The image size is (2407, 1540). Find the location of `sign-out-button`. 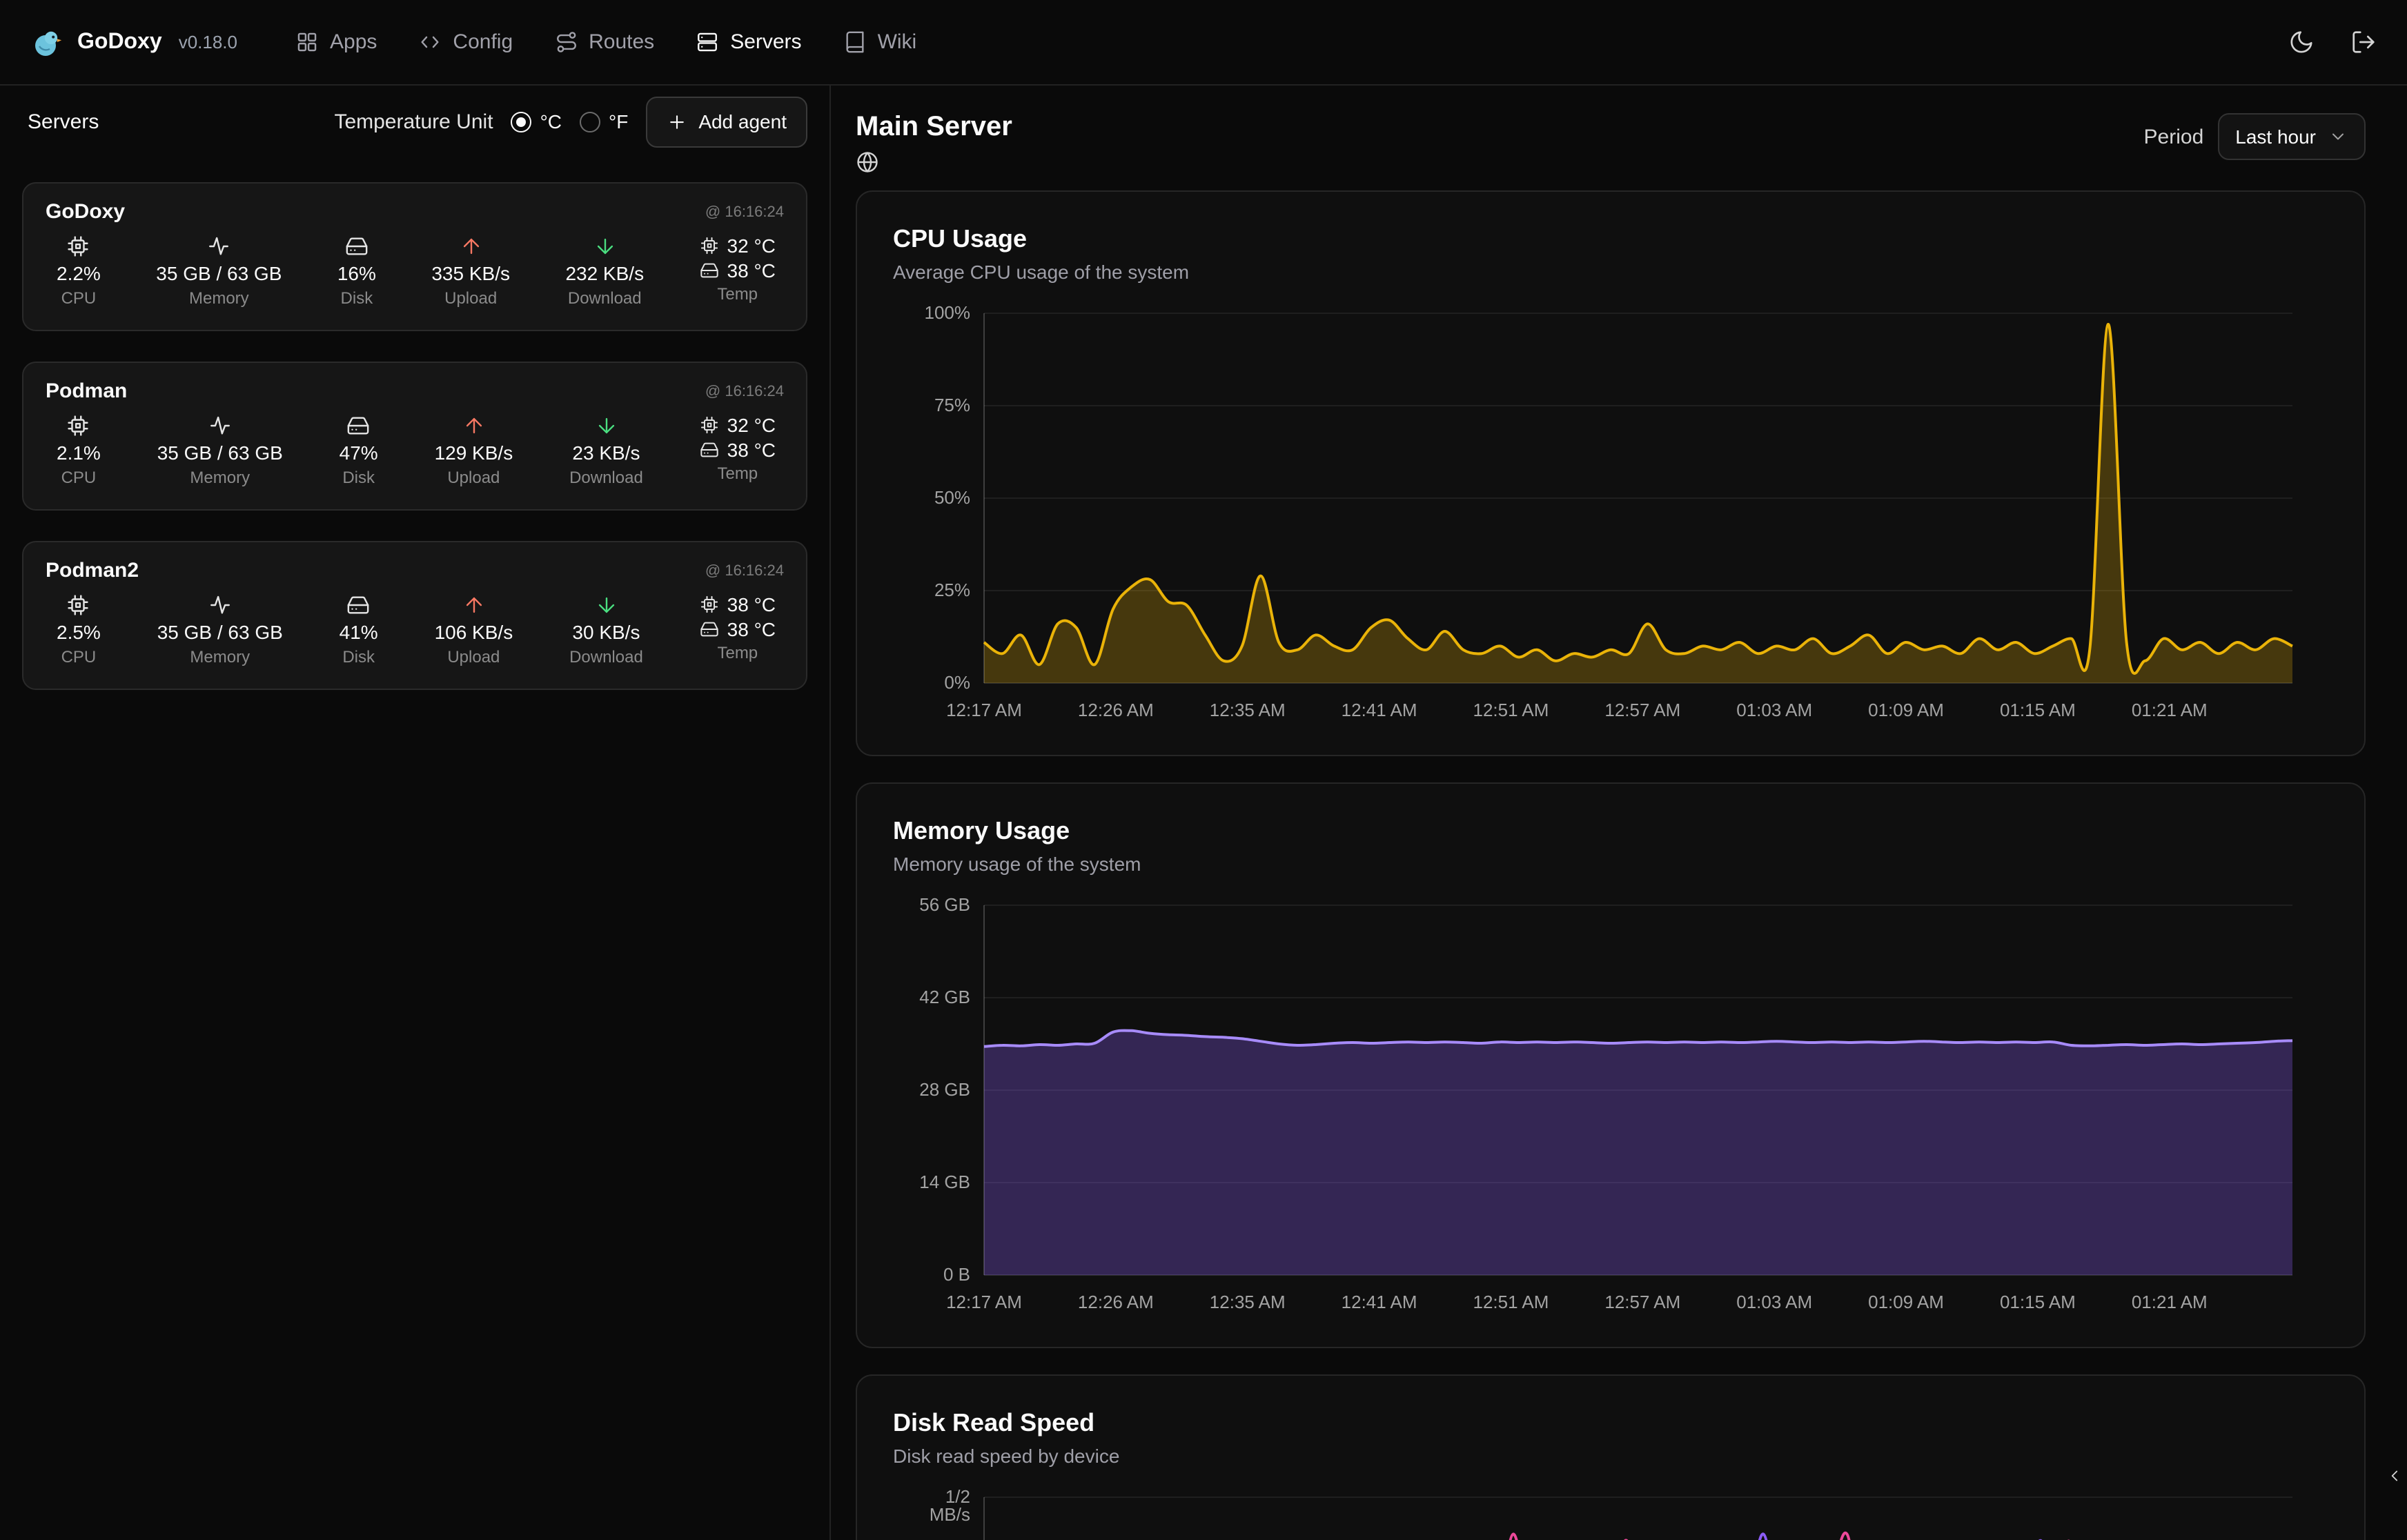

sign-out-button is located at coordinates (2363, 42).